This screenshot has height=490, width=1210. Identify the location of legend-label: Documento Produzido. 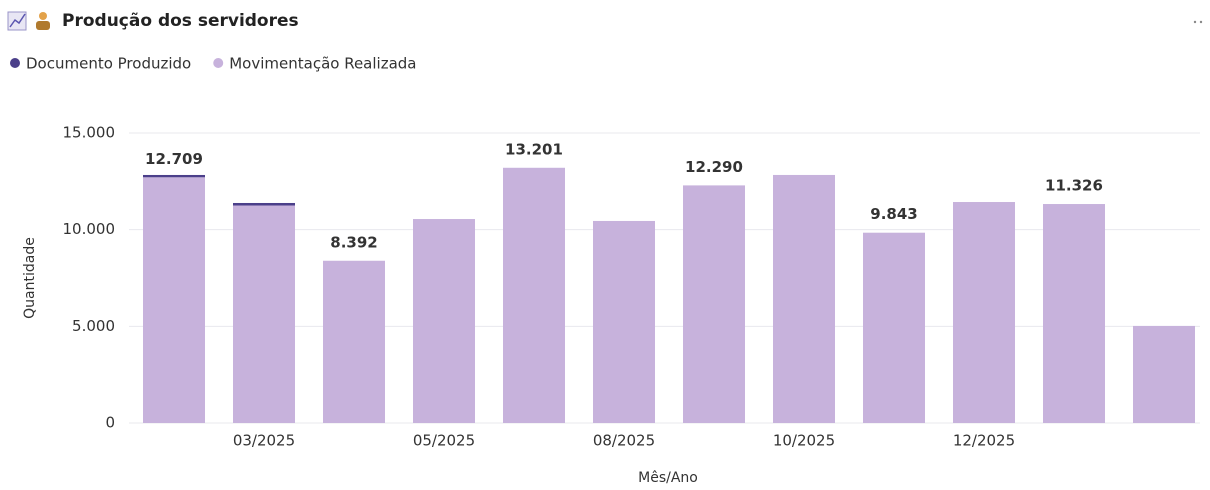
(108, 64).